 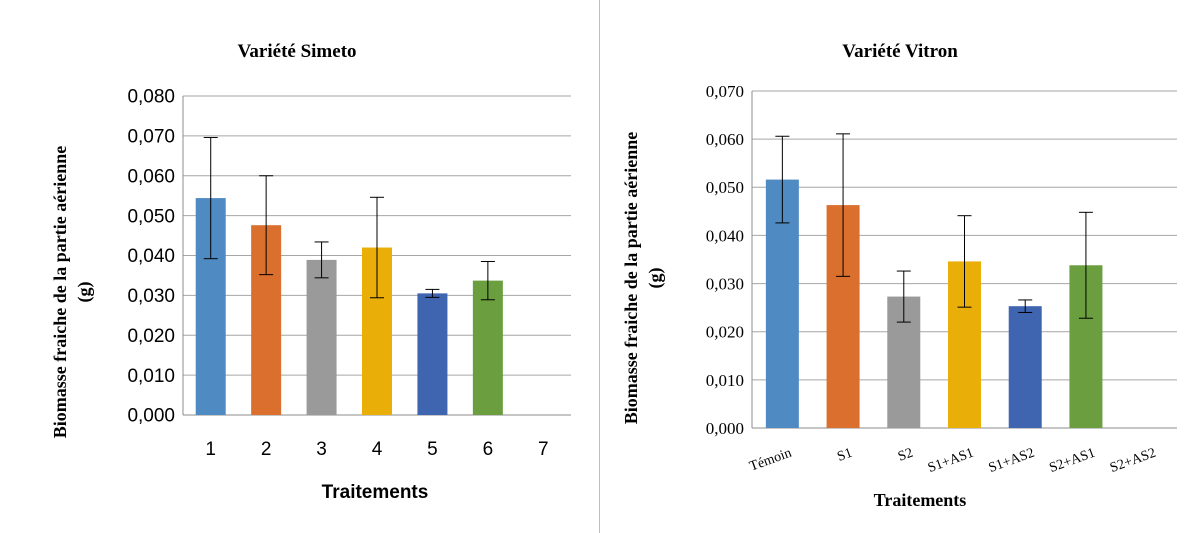 I want to click on chart-vitron-x-tick-label: S2+AS2, so click(x=1133, y=461).